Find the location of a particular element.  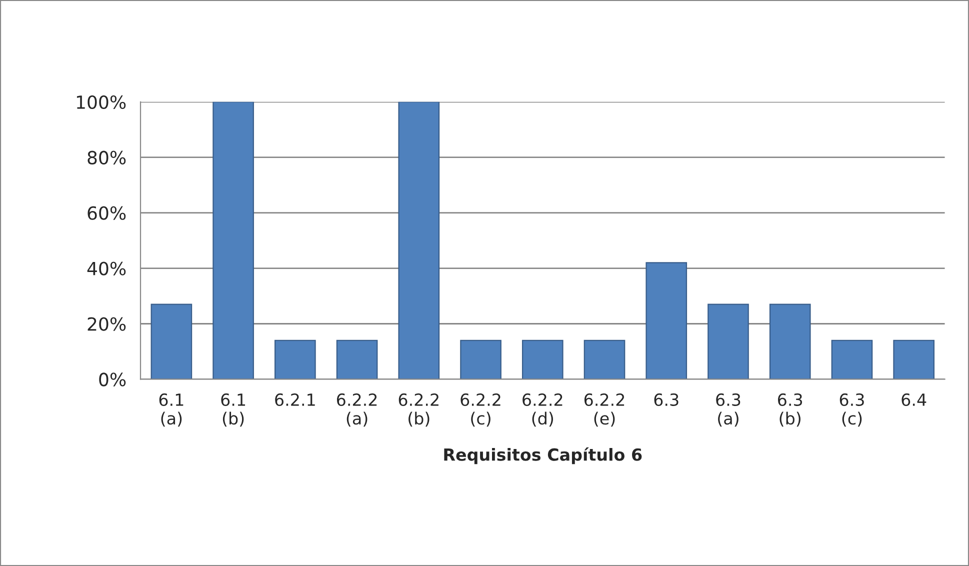

y-tick-label: 100% is located at coordinates (101, 102).